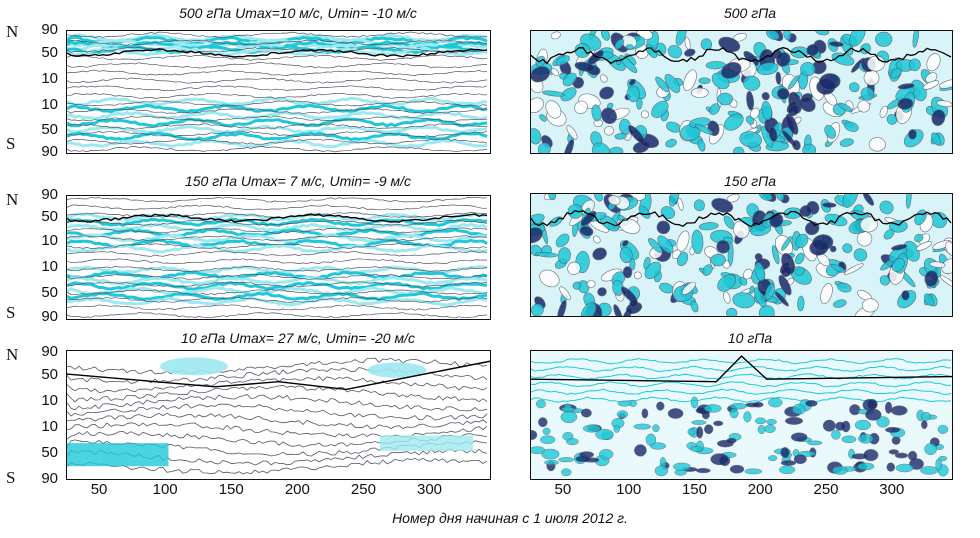  Describe the element at coordinates (750, 338) in the screenshot. I see `panel-title-10-right: 10 гПа` at that location.